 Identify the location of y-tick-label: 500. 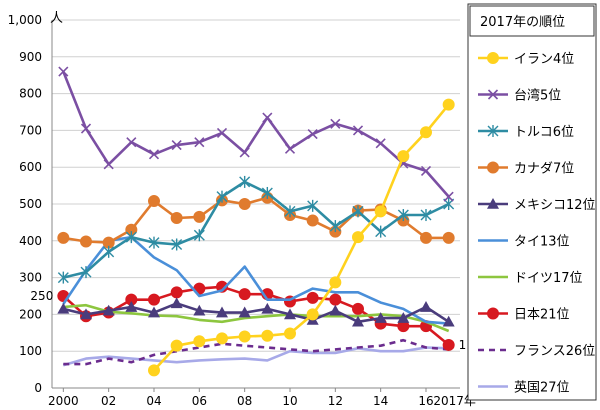
(30, 204).